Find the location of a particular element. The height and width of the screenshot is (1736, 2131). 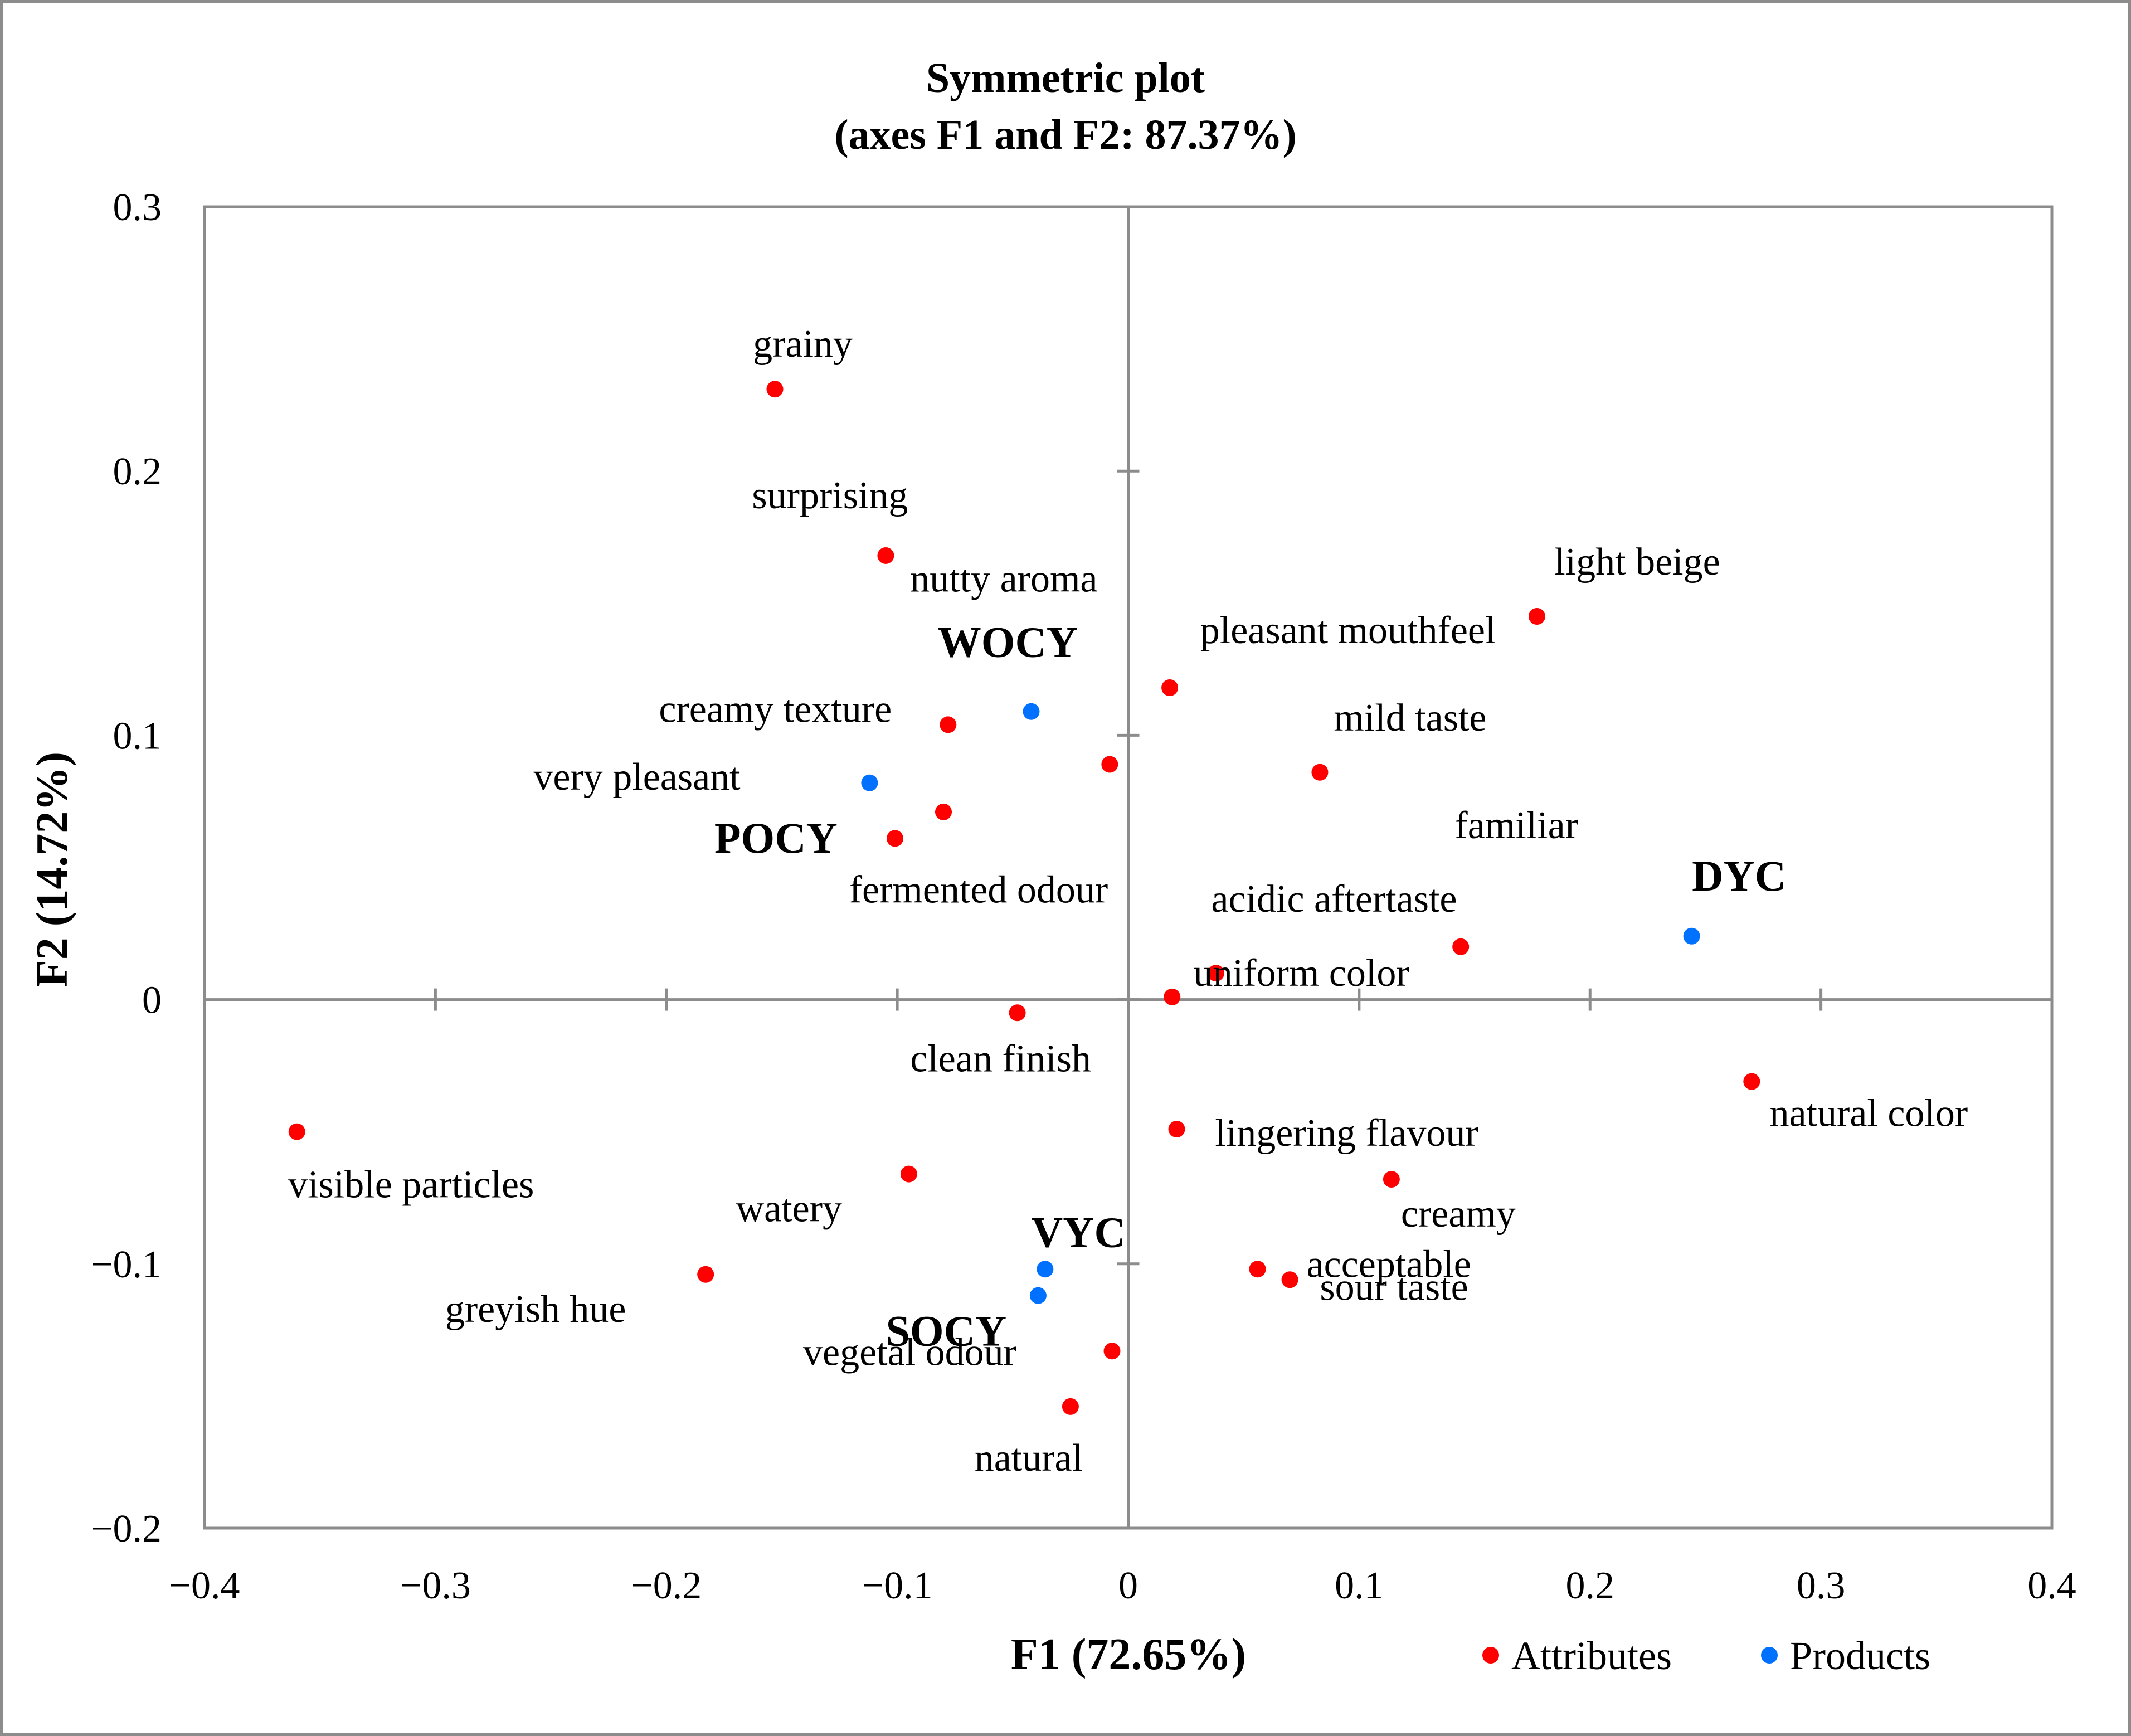

product-point-wocy is located at coordinates (1031, 711).